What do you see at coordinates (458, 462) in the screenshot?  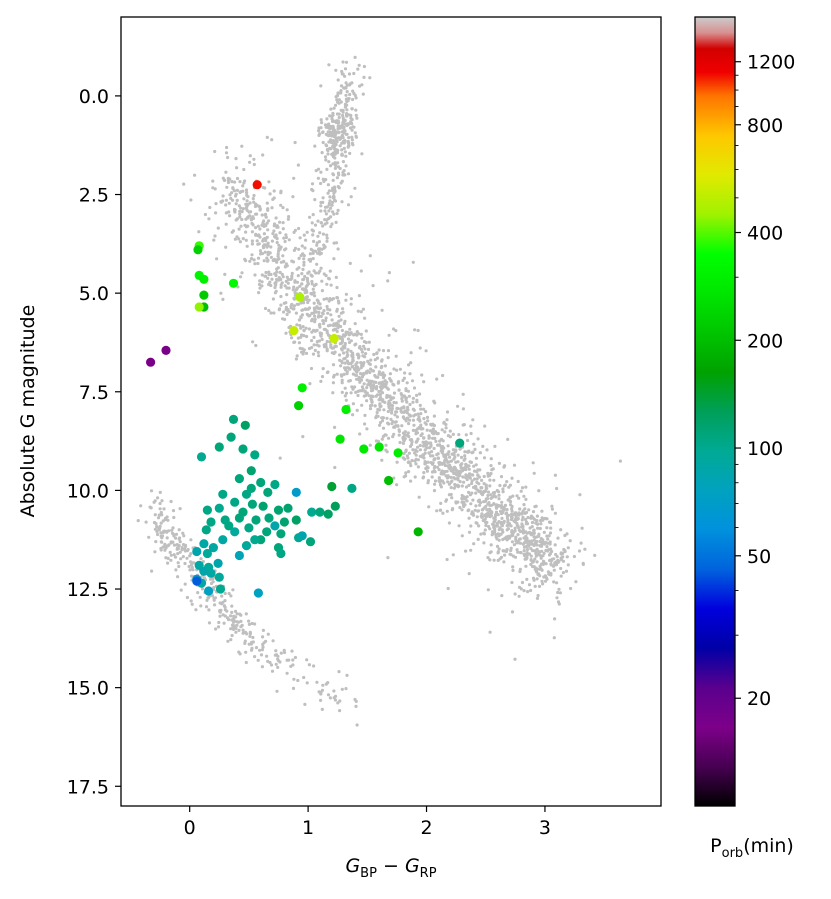 I see `background-point-2001` at bounding box center [458, 462].